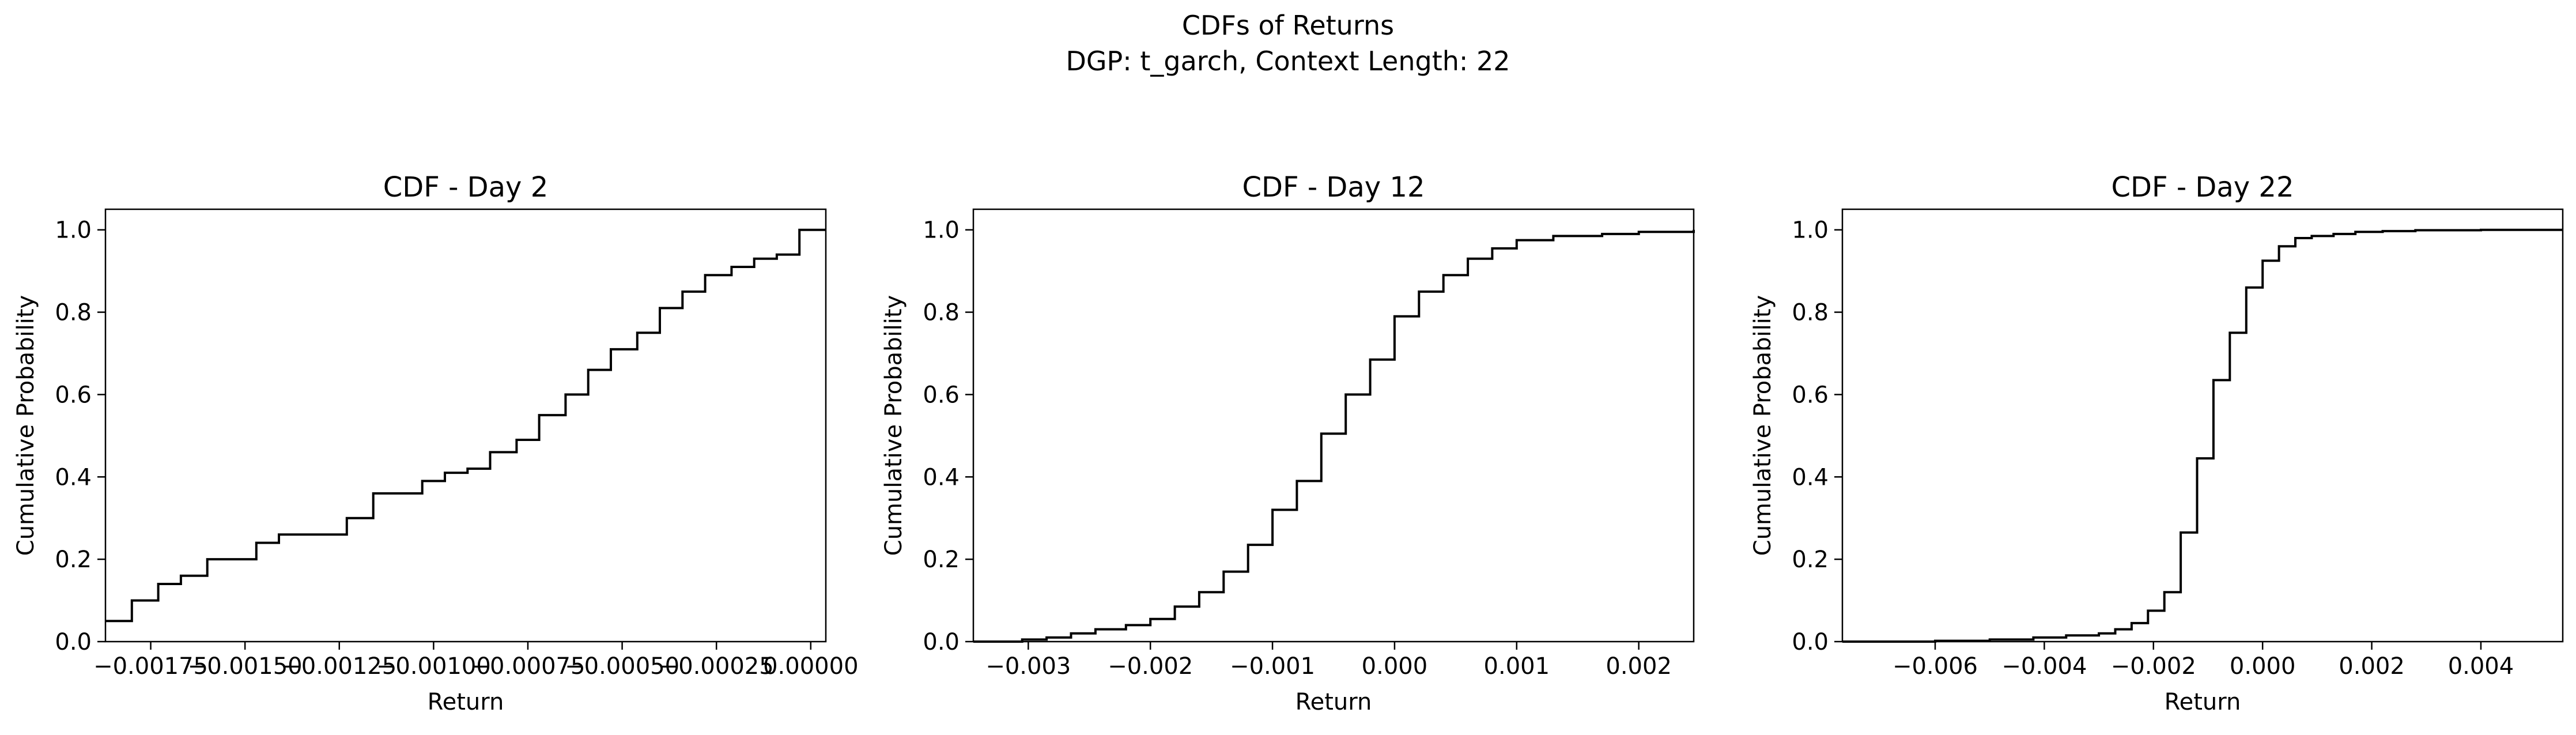 The image size is (2576, 735). Describe the element at coordinates (1935, 666) in the screenshot. I see `x-tick-label: −0.006` at that location.